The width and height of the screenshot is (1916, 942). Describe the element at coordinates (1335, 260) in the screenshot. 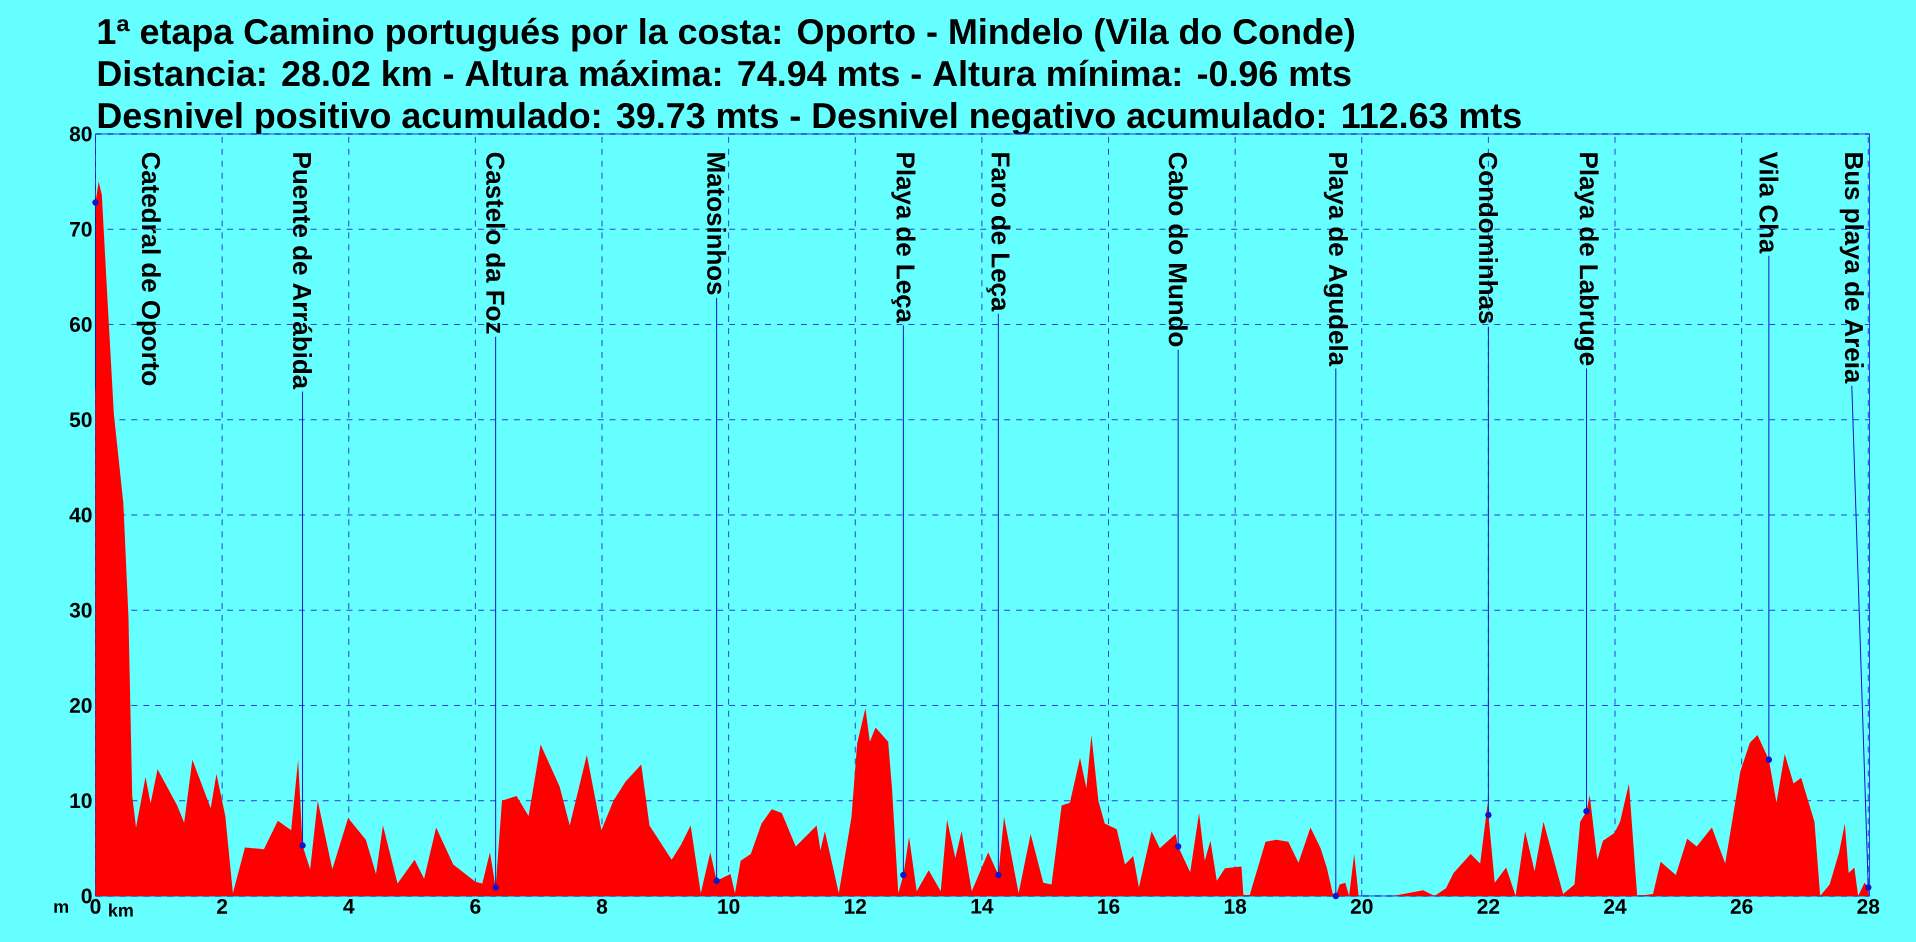

I see `annotation: Playa de Agudela` at that location.